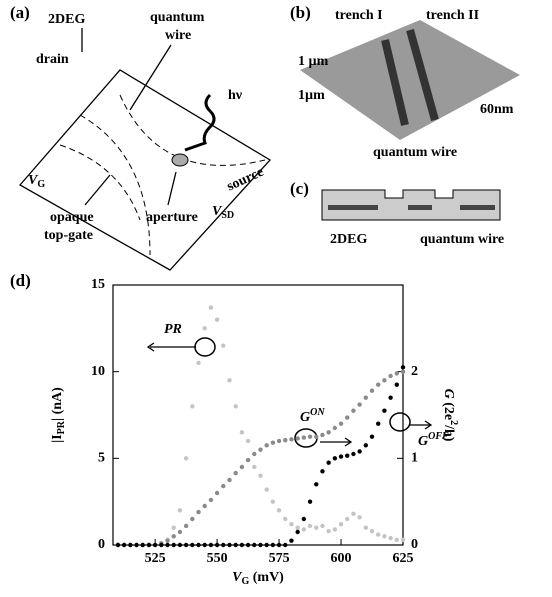  Describe the element at coordinates (414, 371) in the screenshot. I see `y2-tick-label: 2` at that location.